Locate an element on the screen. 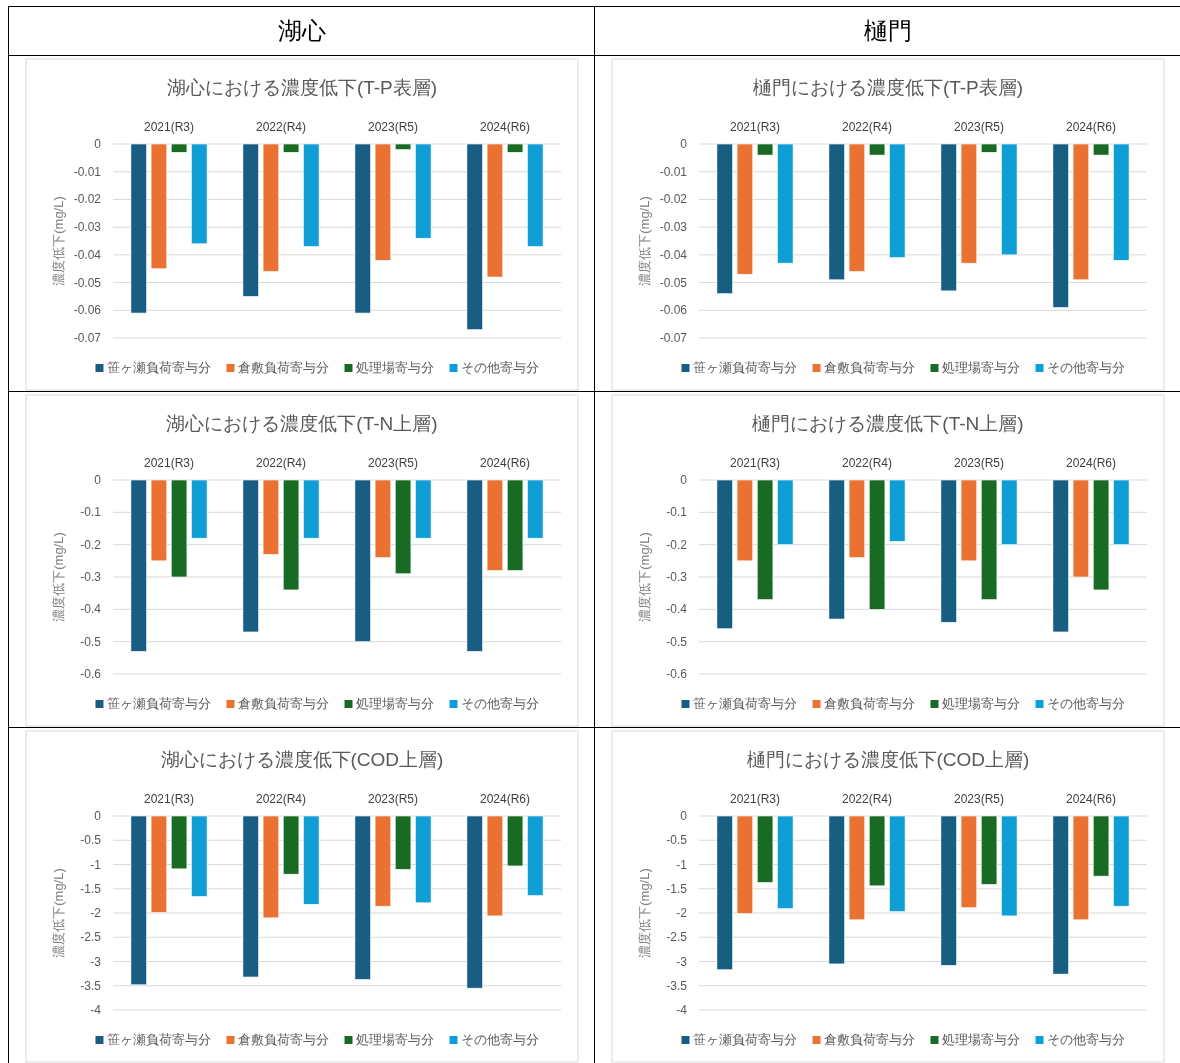 The width and height of the screenshot is (1180, 1063). text: 湖心 is located at coordinates (301, 31).